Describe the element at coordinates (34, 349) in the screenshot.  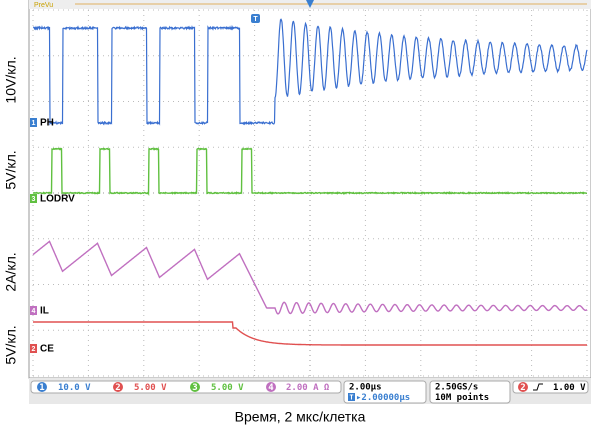
I see `channel-marker: 2` at that location.